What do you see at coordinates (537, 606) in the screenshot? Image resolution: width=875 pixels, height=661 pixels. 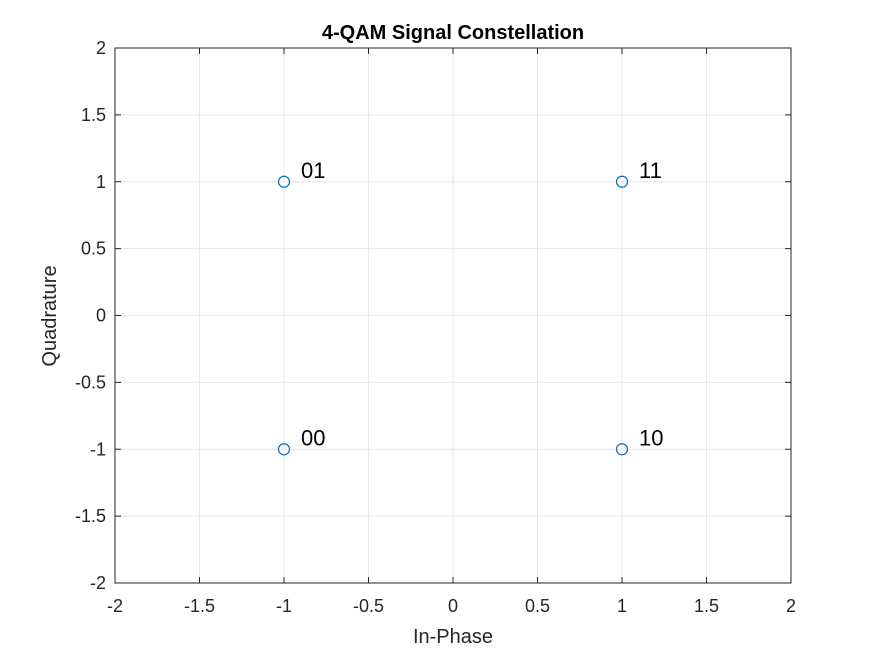 I see `x-tick-label: 0.5` at bounding box center [537, 606].